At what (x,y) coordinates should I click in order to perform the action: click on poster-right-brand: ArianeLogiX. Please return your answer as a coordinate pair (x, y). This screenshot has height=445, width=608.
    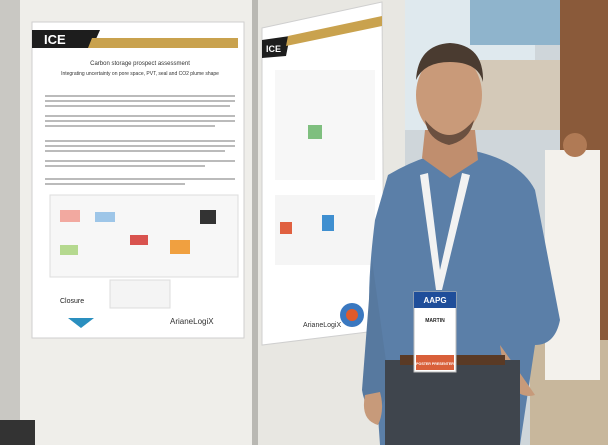
    Looking at the image, I should click on (322, 325).